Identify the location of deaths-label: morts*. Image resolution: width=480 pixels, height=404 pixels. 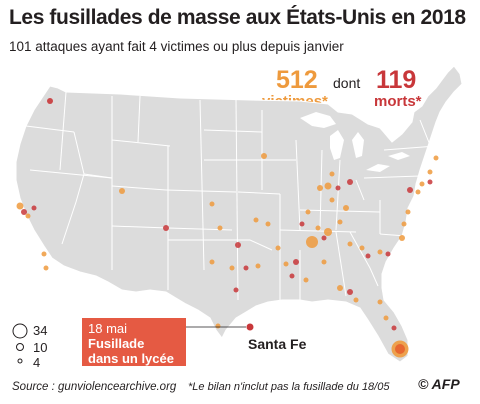
(398, 101).